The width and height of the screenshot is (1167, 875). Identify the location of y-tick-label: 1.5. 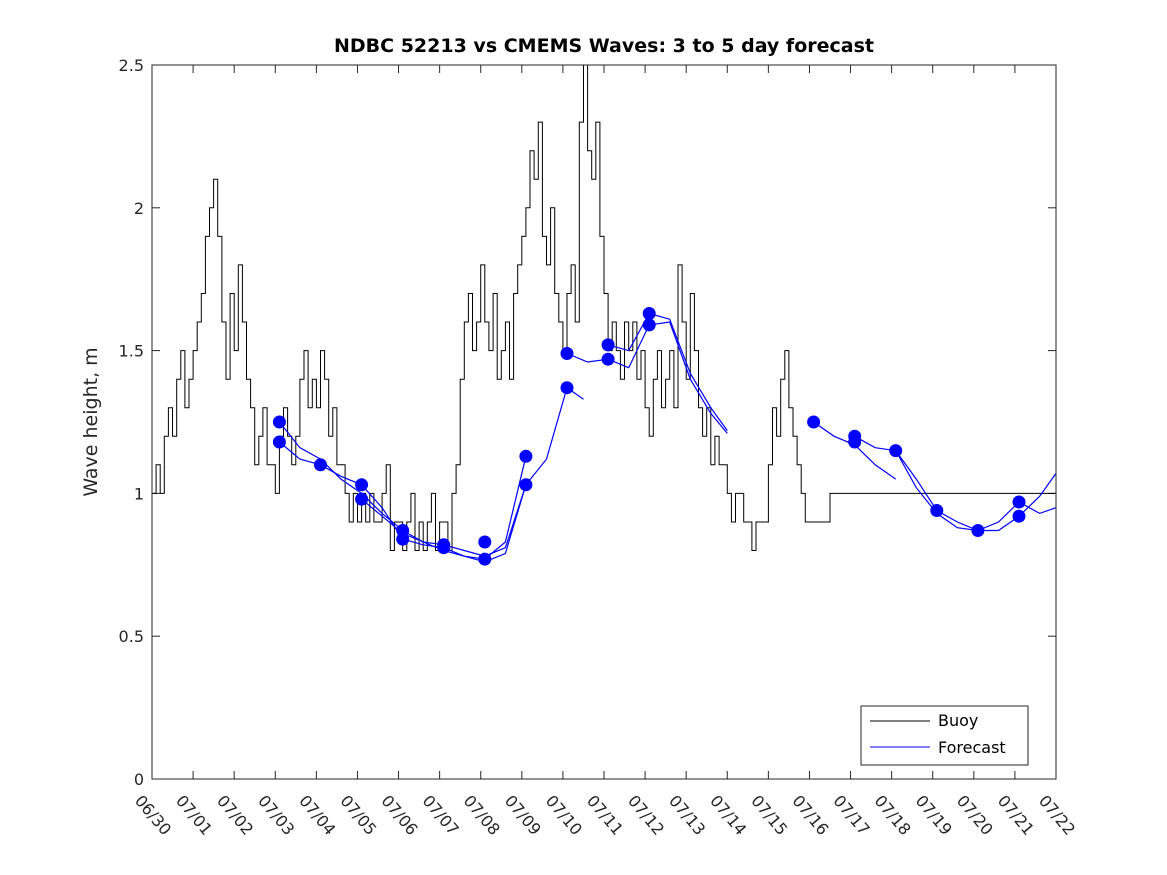
(131, 351).